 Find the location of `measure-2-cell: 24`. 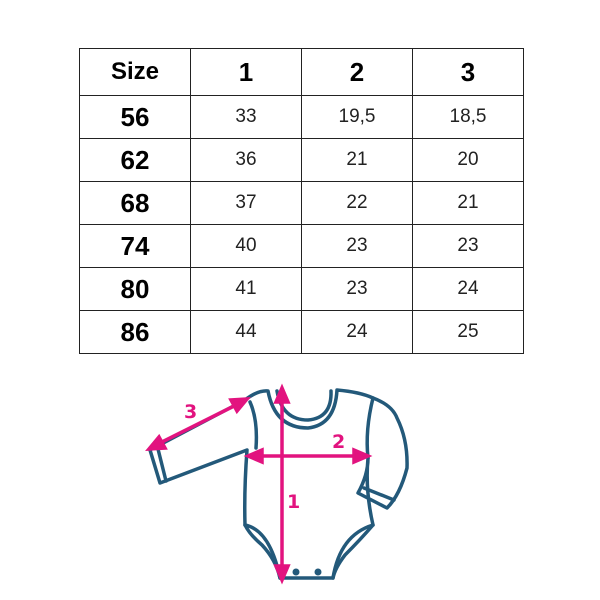

measure-2-cell: 24 is located at coordinates (357, 332).